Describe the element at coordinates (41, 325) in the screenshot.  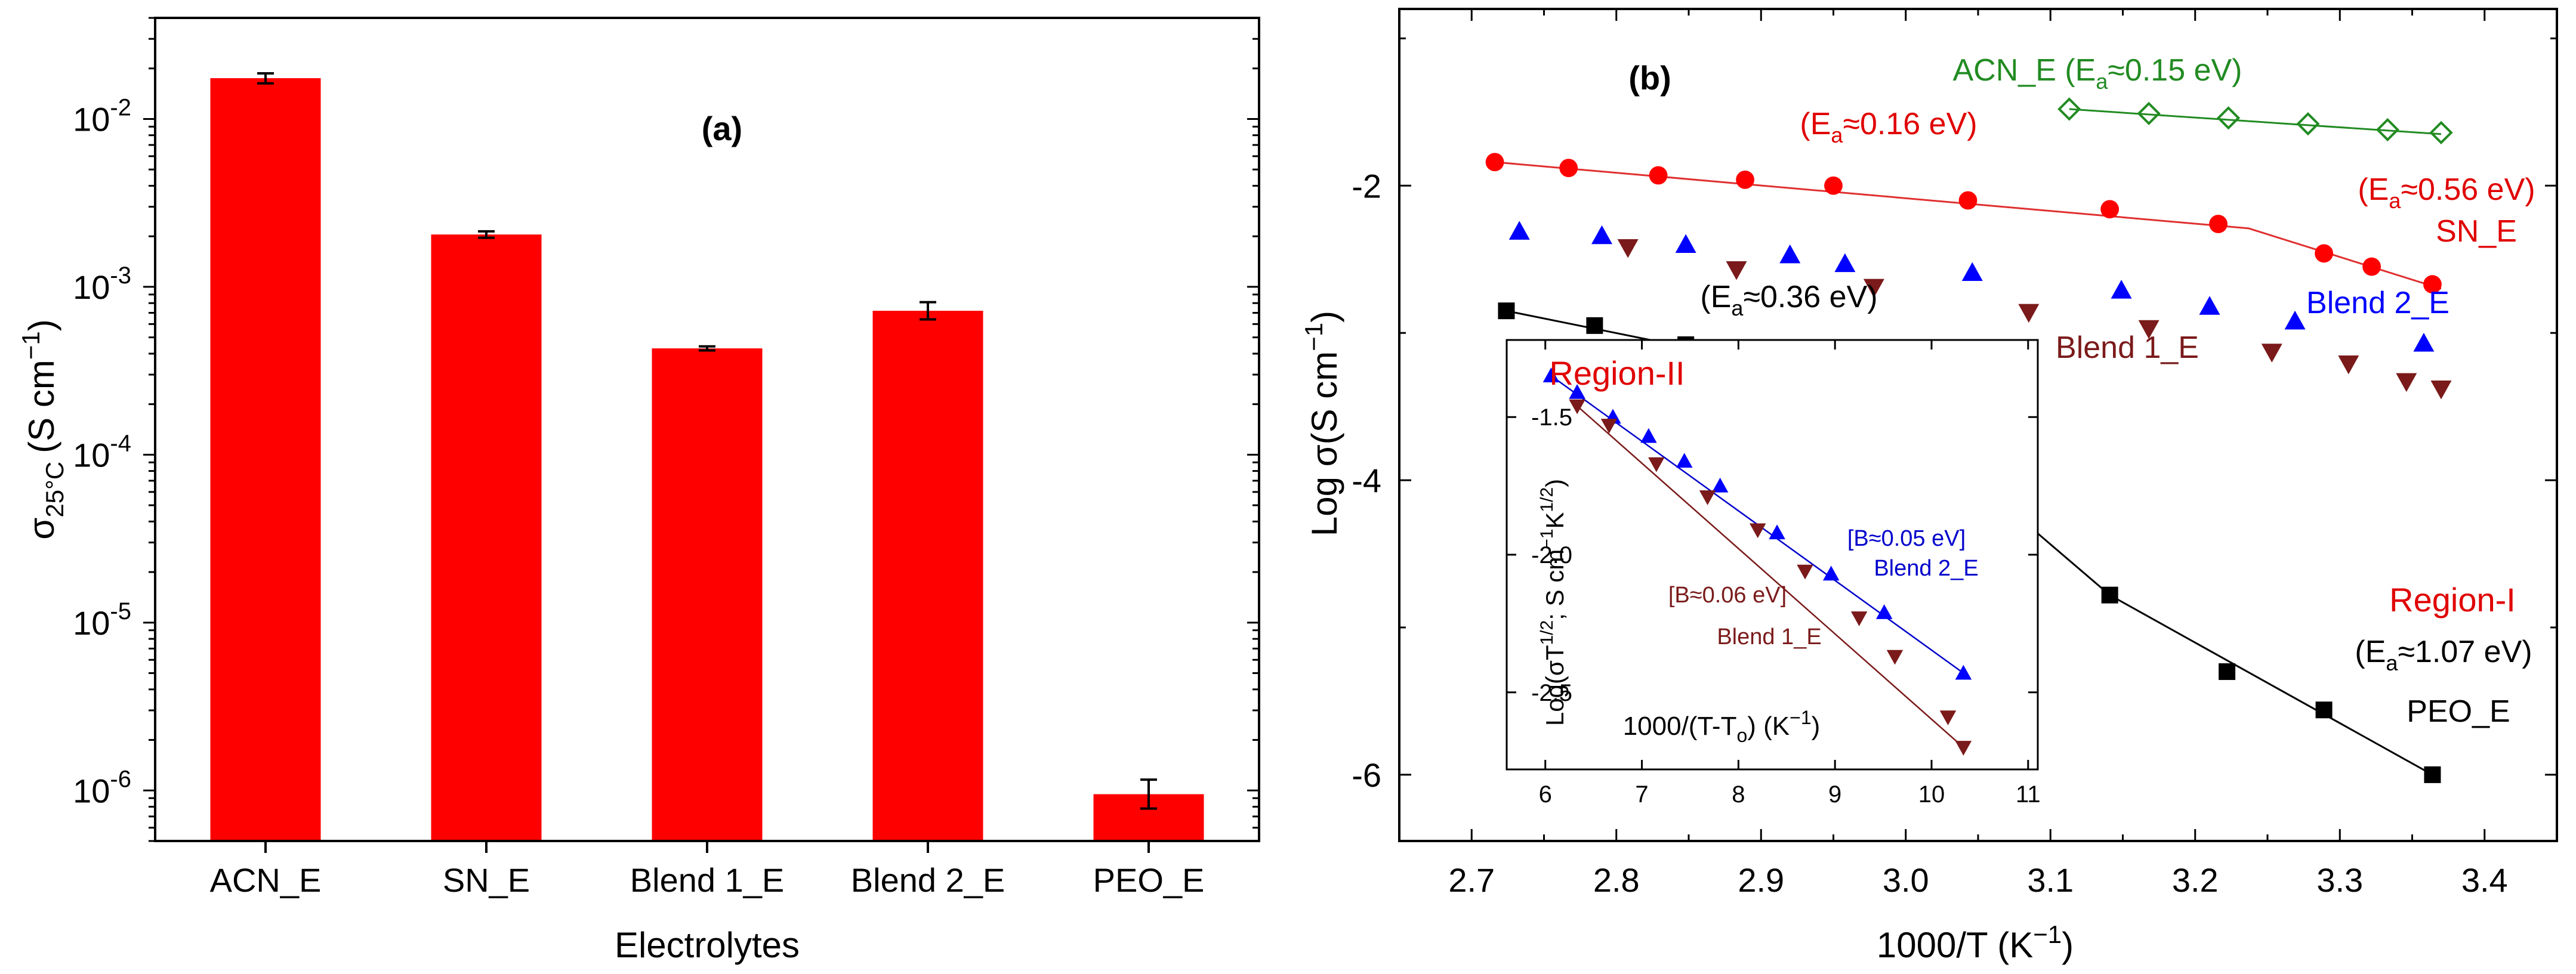
I see `panel-a-y-close: )` at that location.